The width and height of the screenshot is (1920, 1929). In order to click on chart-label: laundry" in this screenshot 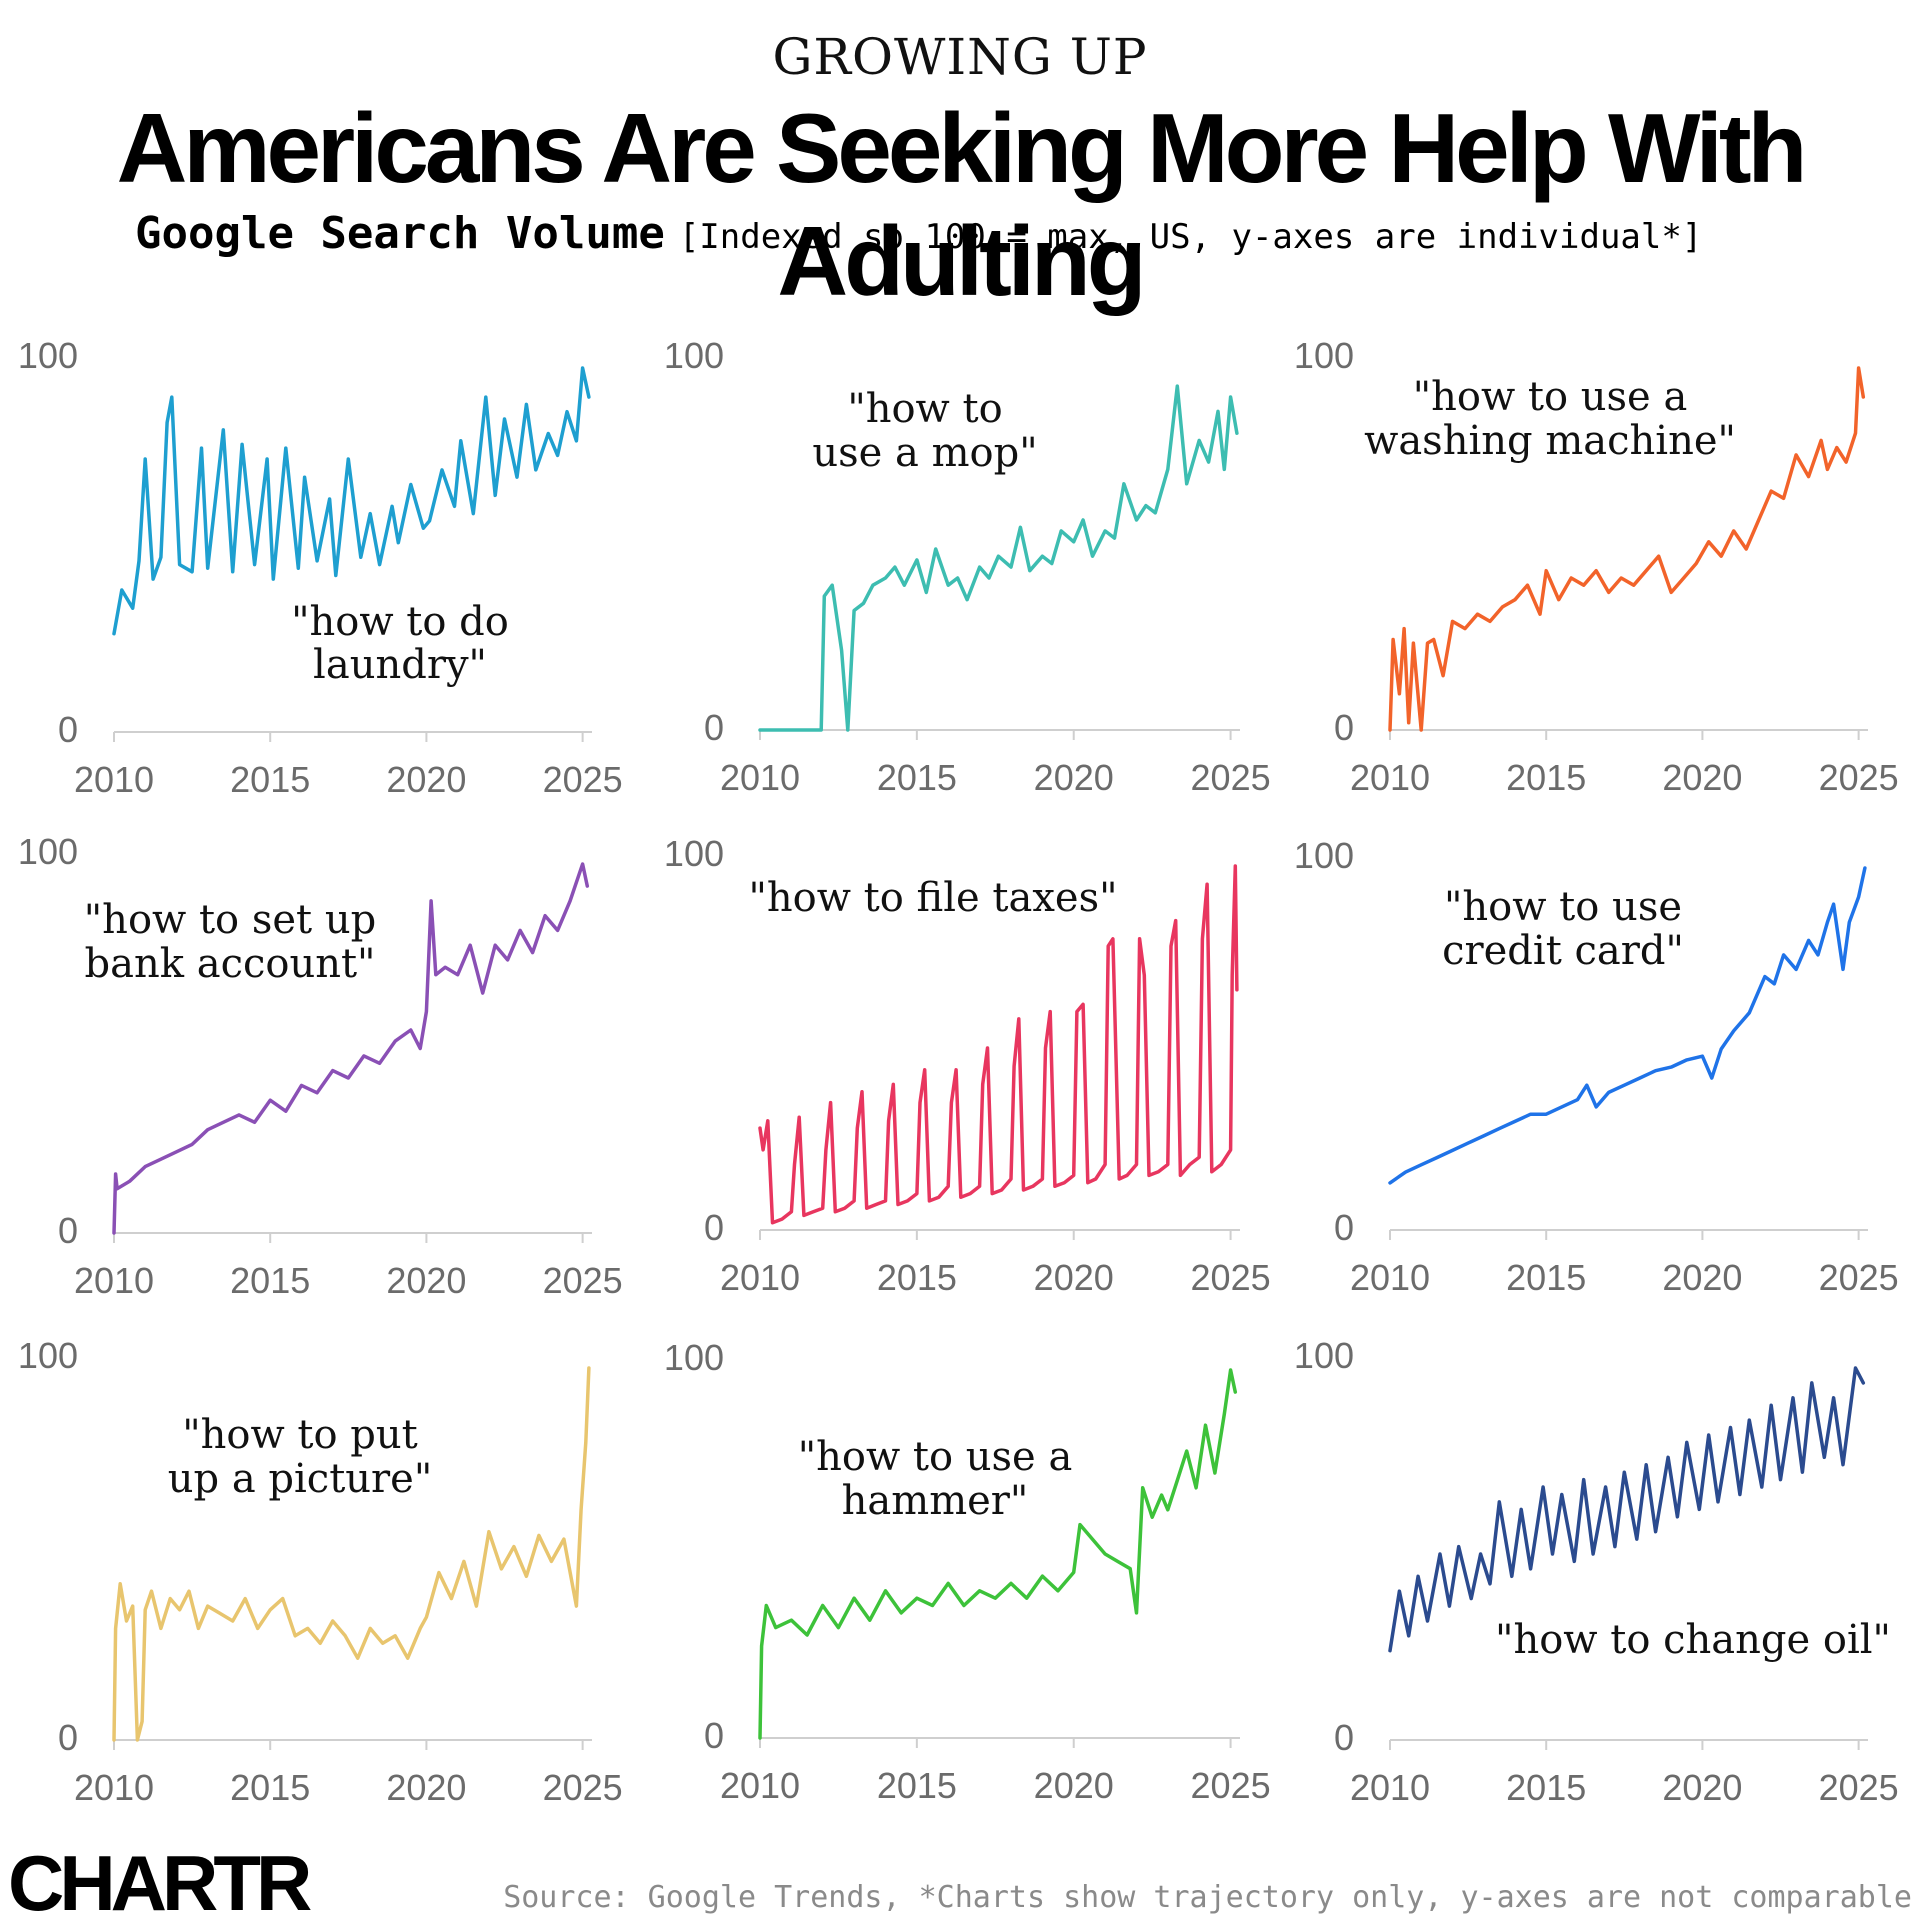, I will do `click(400, 665)`.